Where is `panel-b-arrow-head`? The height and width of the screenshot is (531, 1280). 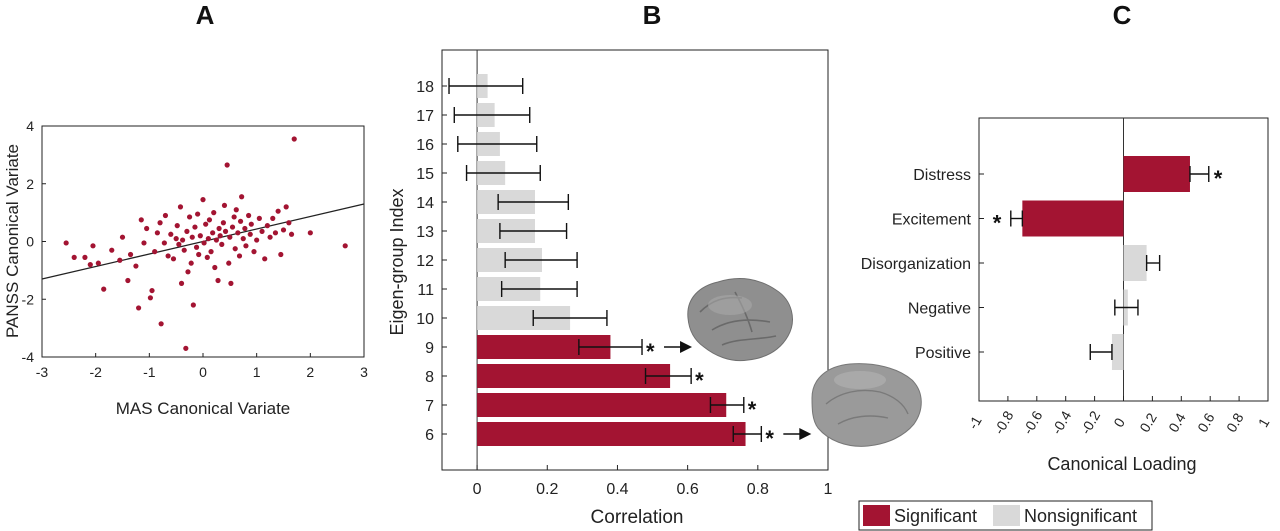 panel-b-arrow-head is located at coordinates (805, 434).